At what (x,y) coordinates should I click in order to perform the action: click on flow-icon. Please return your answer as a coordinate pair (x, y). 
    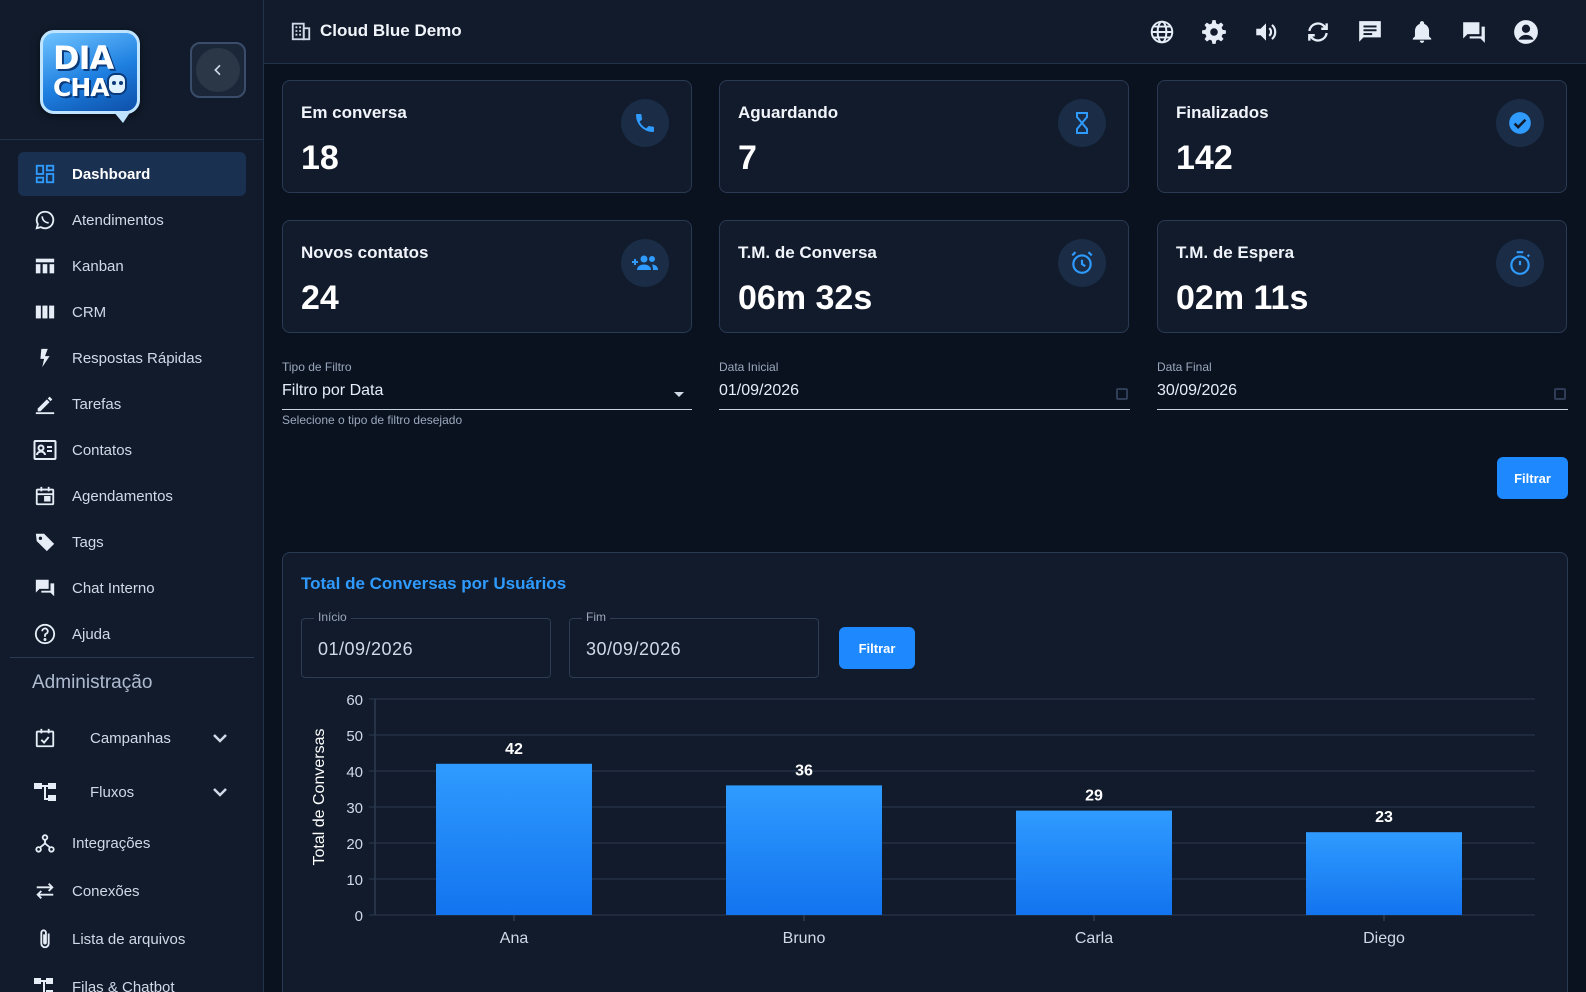
    Looking at the image, I should click on (45, 792).